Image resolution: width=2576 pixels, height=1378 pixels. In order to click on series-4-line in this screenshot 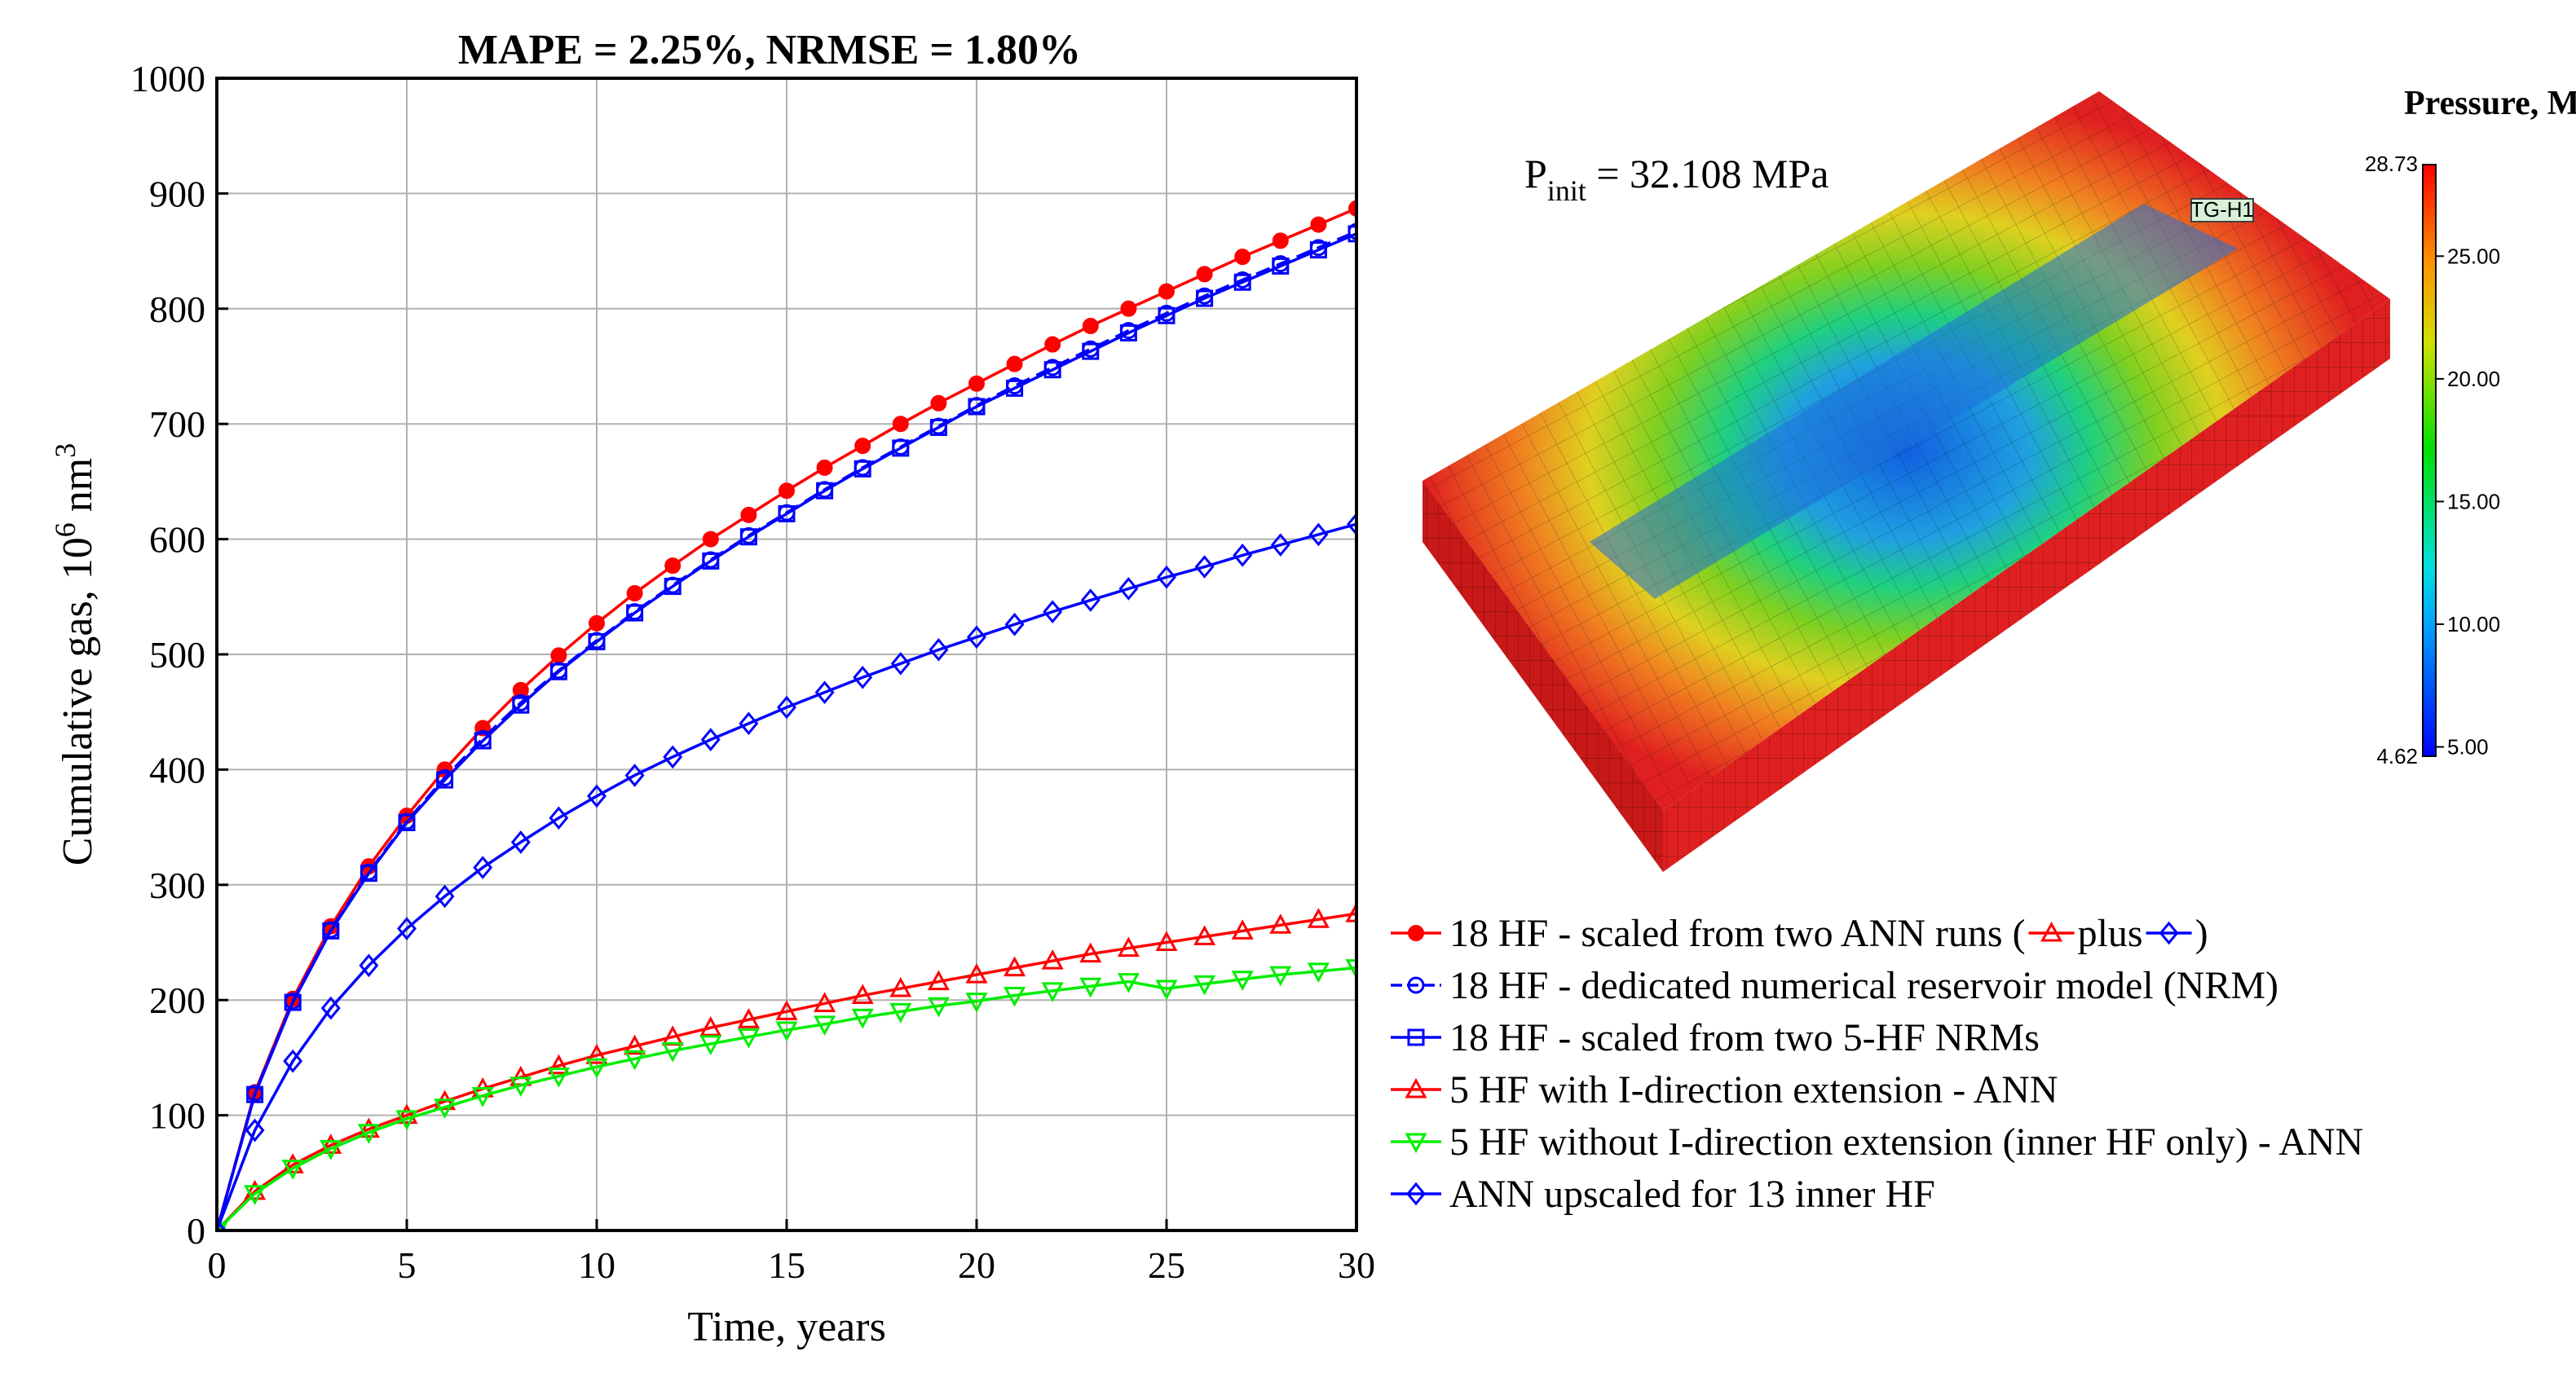, I will do `click(786, 1071)`.